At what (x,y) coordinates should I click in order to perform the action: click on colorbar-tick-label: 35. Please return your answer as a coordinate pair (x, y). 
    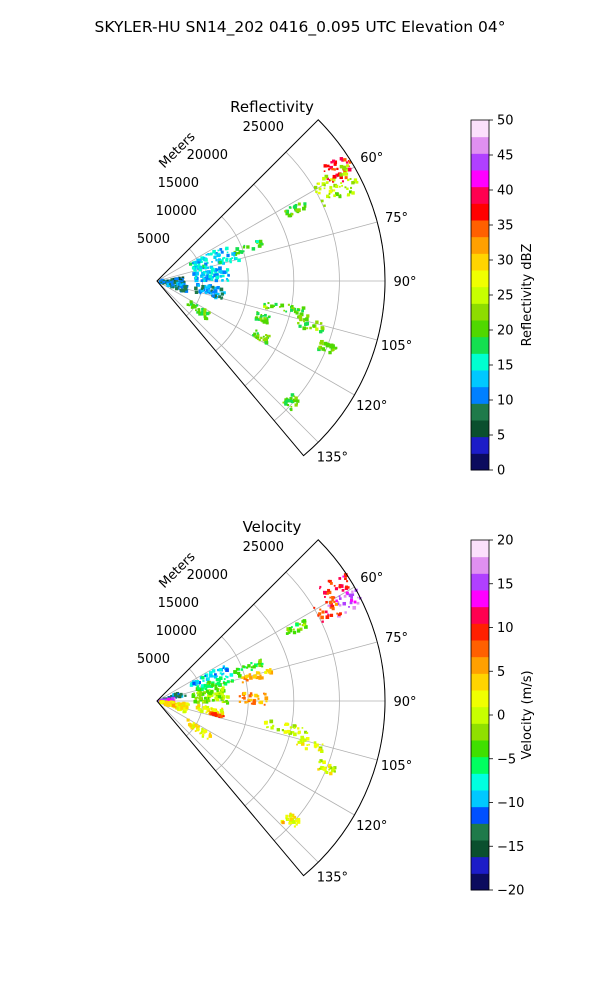
    Looking at the image, I should click on (505, 226).